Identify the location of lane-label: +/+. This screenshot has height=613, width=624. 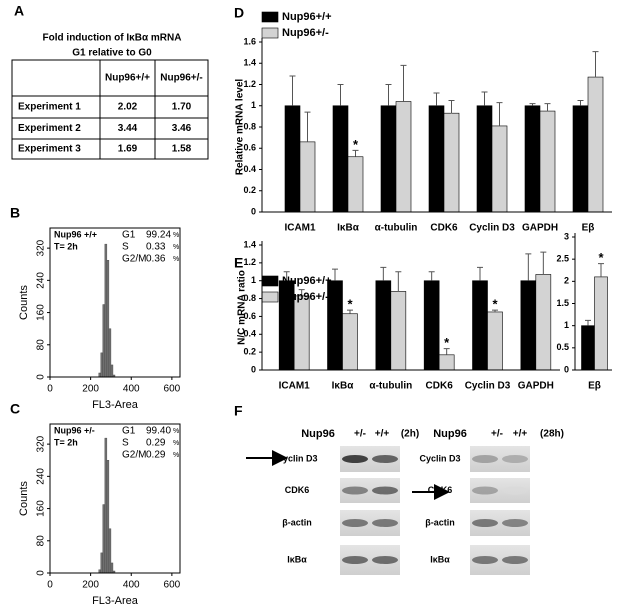
(382, 434).